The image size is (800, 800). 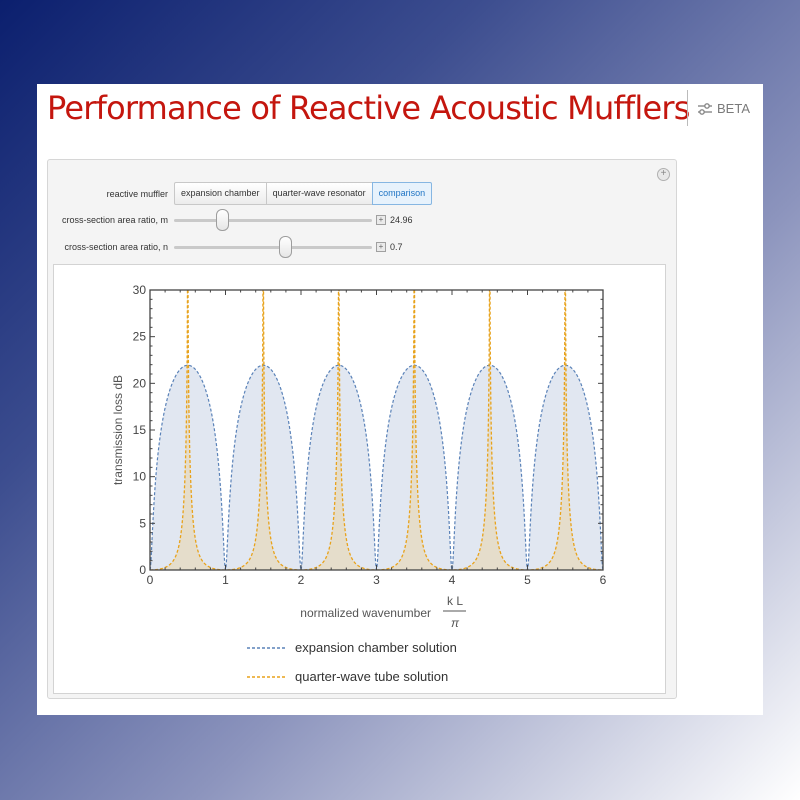 I want to click on option-expansion-chamber: expansion chamber, so click(x=220, y=193).